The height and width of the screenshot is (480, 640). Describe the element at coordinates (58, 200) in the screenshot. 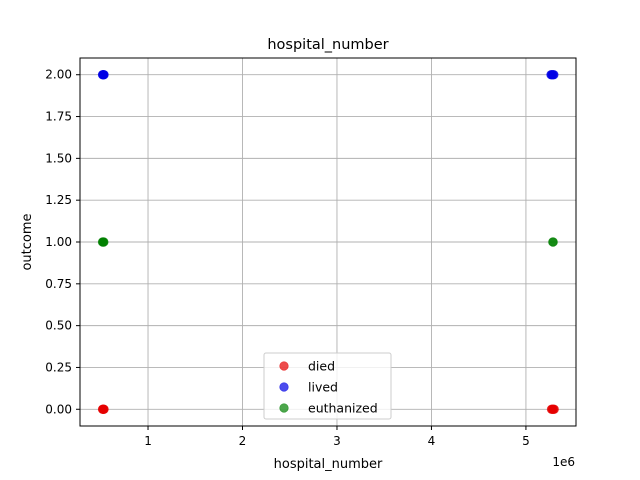

I see `y-tick-label: 1.25` at that location.